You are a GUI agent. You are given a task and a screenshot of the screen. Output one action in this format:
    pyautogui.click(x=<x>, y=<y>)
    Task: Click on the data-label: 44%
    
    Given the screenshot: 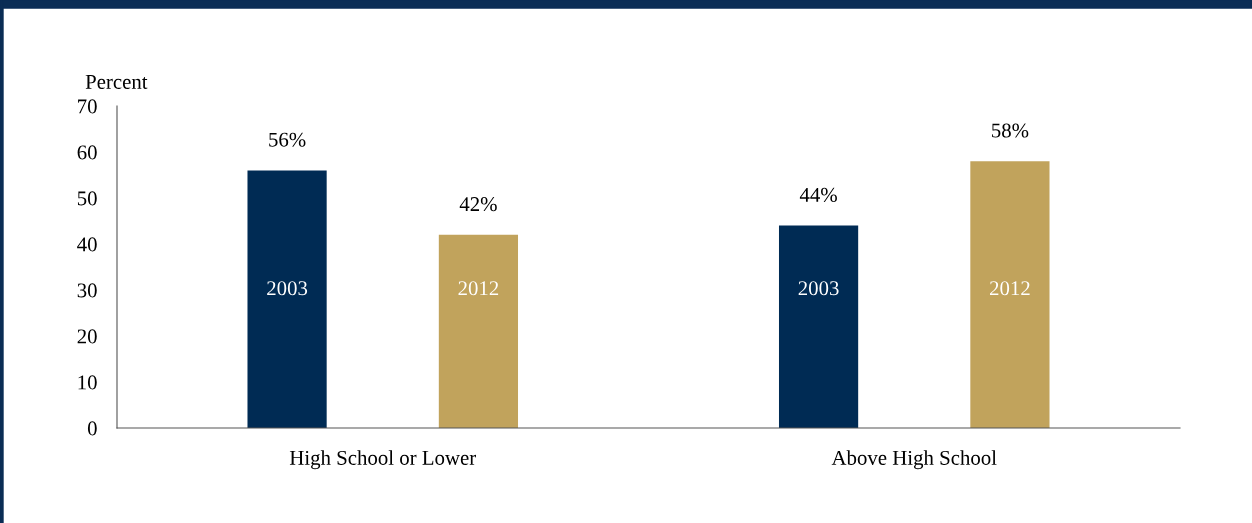 What is the action you would take?
    pyautogui.click(x=818, y=194)
    